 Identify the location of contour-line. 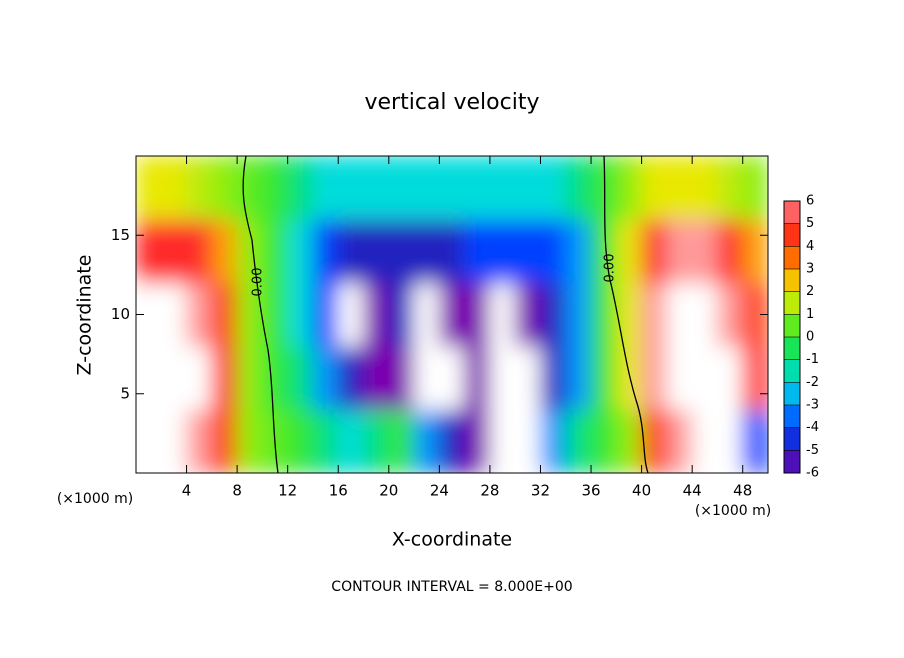
(626, 314).